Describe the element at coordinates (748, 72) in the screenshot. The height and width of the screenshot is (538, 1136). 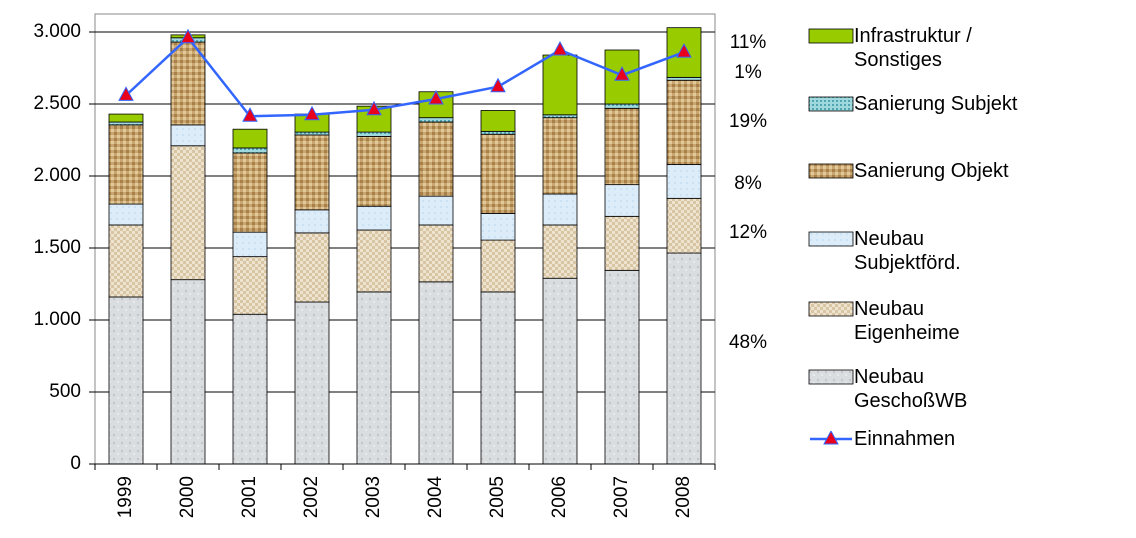
I see `annotation: 1%` at that location.